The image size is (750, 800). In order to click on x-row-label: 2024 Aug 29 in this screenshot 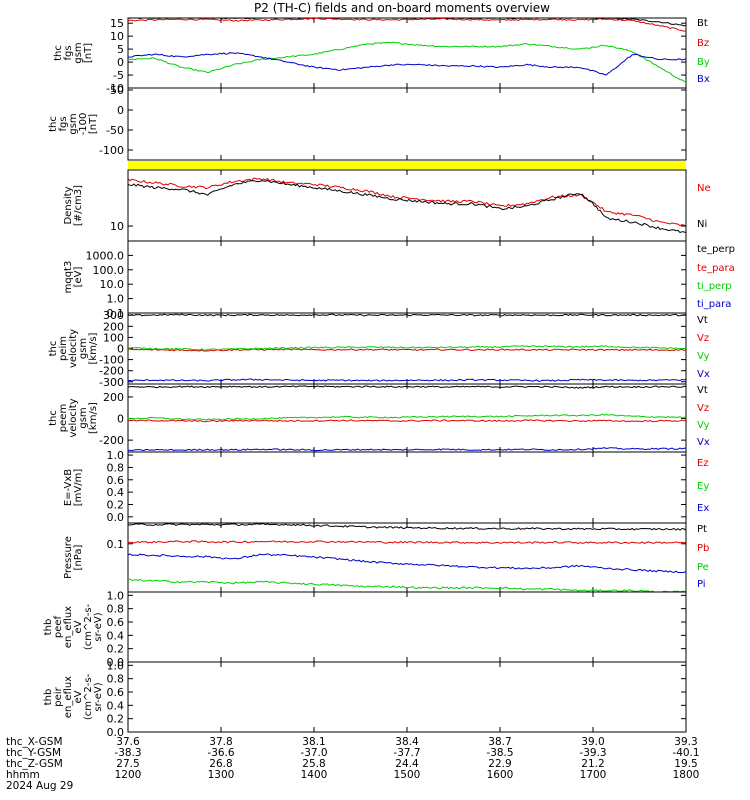, I will do `click(39, 786)`.